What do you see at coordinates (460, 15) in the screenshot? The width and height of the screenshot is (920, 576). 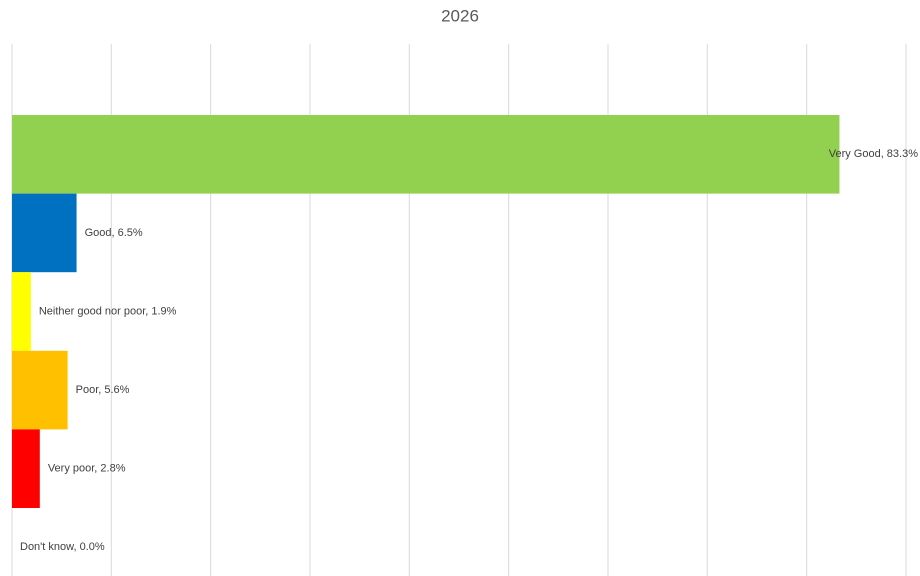 I see `chart-title: 2026` at bounding box center [460, 15].